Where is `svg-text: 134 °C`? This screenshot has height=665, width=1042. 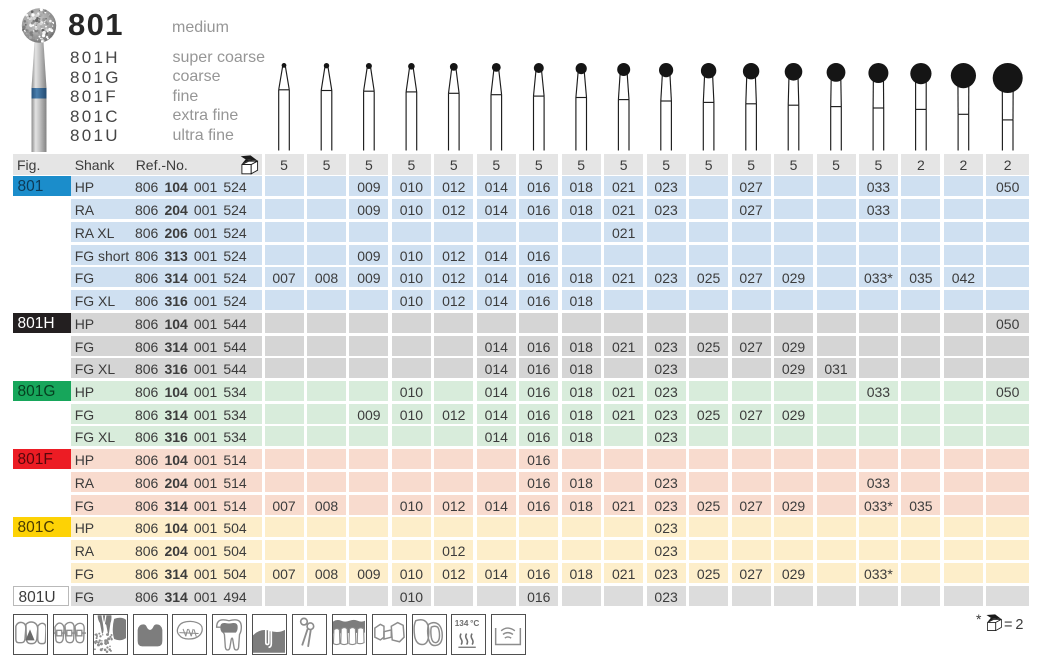
svg-text: 134 °C is located at coordinates (467, 623).